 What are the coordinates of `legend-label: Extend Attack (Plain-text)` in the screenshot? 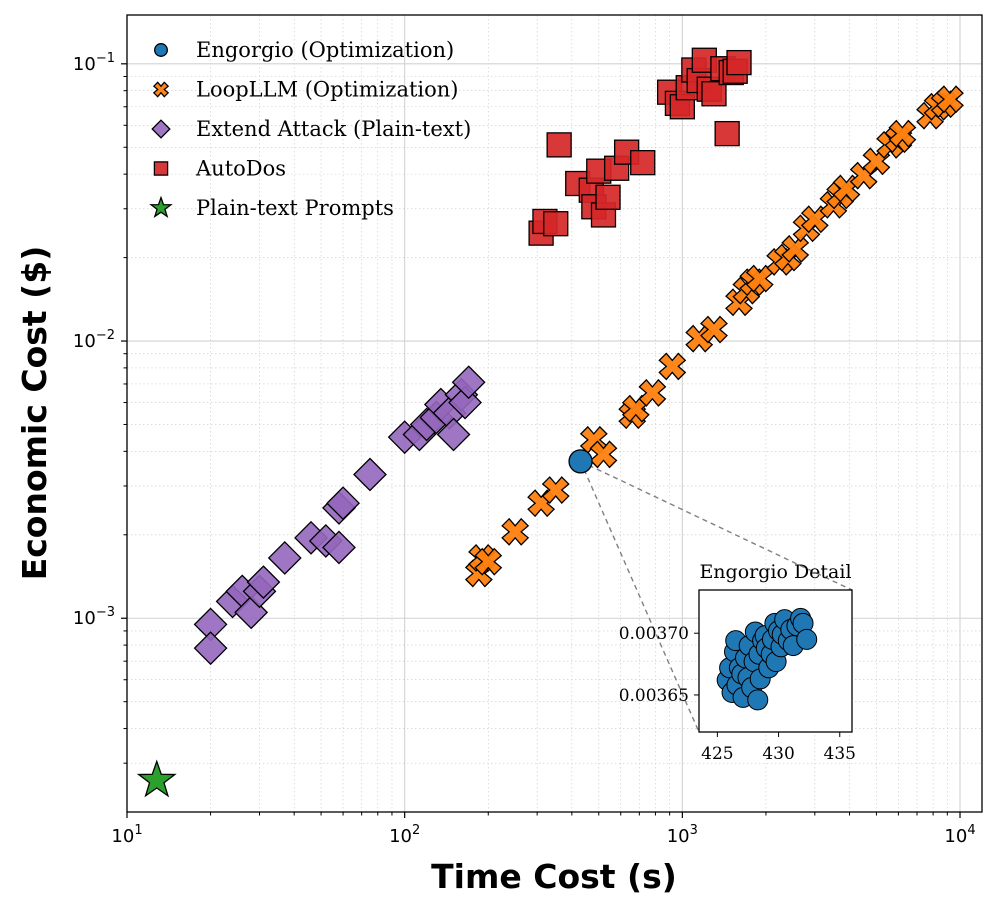 It's located at (333, 129).